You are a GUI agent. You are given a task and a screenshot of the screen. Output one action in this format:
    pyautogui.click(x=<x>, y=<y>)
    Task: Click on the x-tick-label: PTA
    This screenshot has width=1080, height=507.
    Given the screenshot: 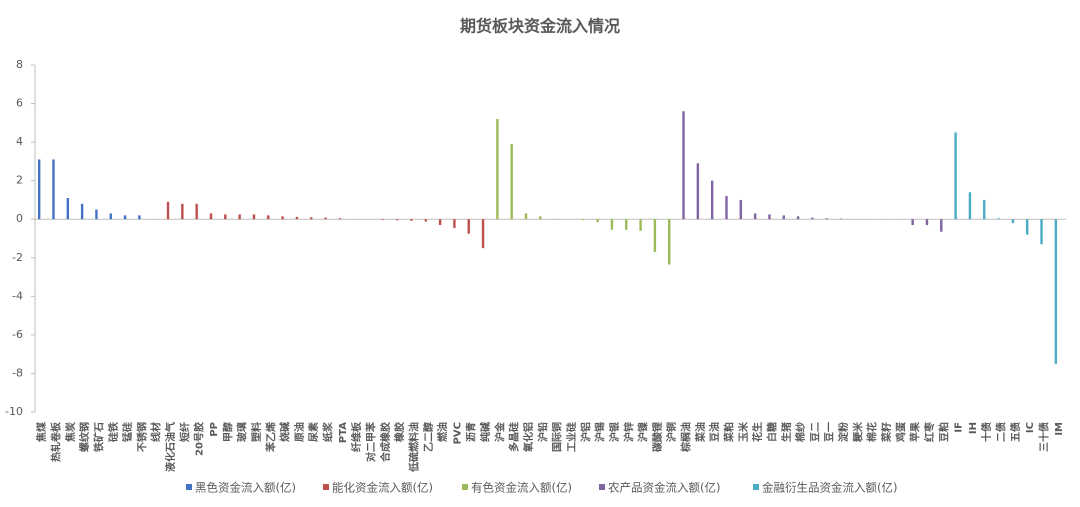 What is the action you would take?
    pyautogui.click(x=343, y=432)
    